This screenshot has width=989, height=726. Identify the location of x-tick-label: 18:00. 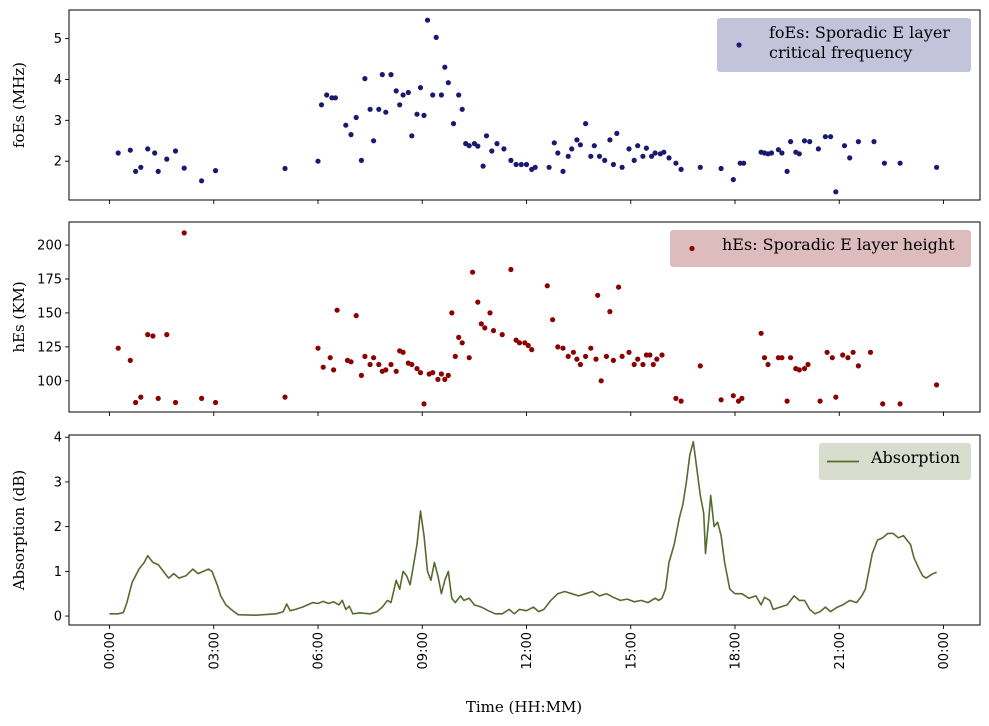
(736, 650).